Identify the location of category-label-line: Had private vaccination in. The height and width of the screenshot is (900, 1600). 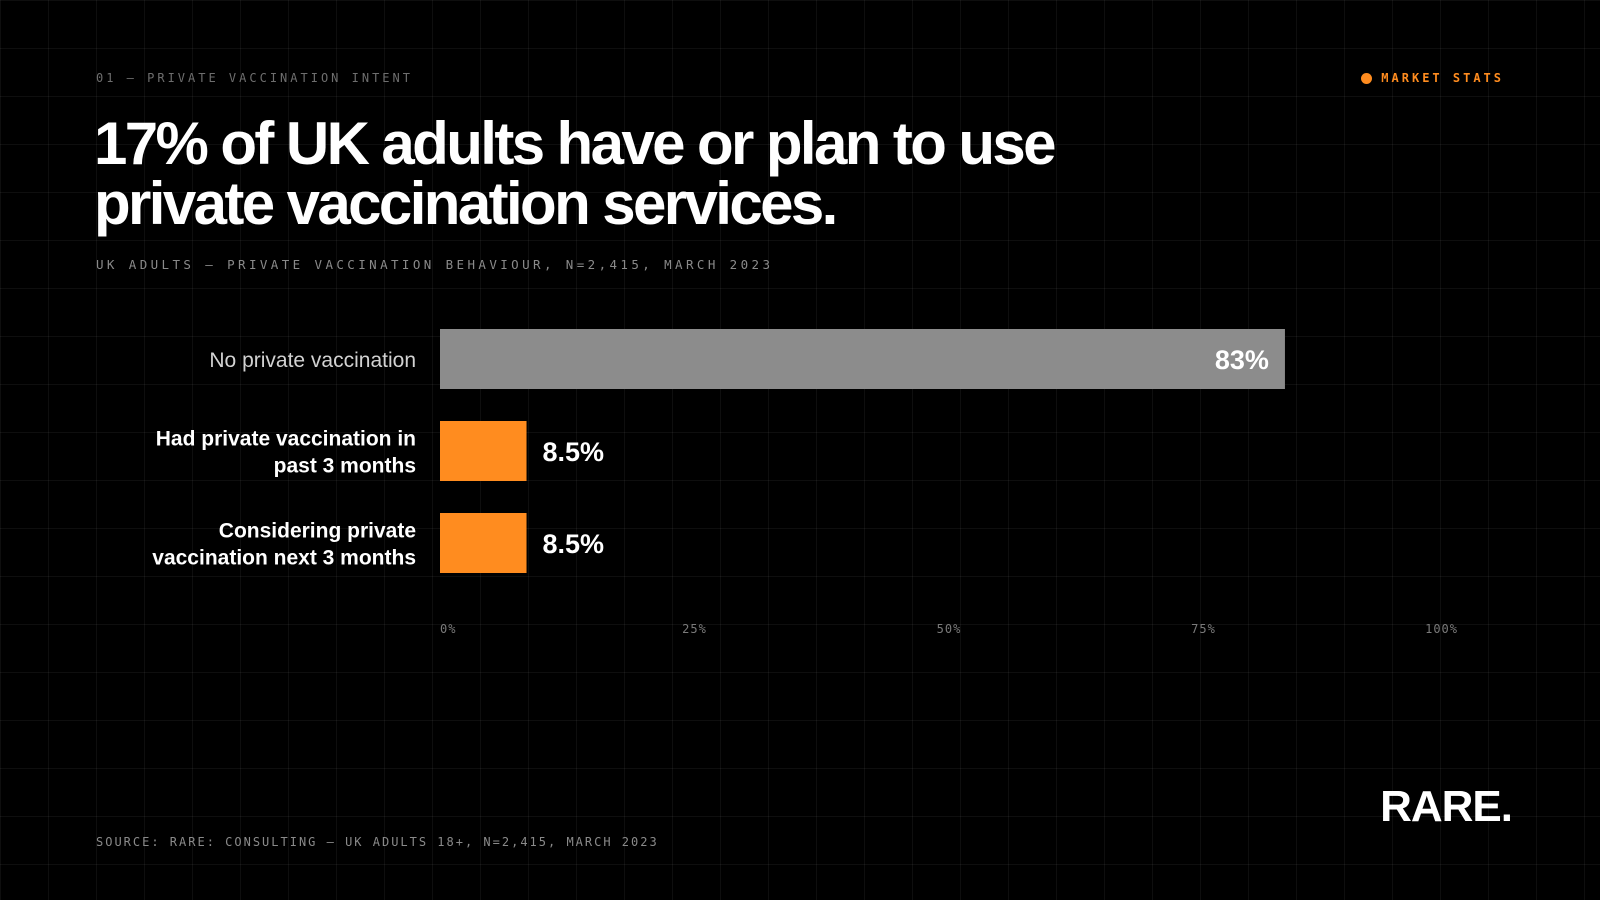
(286, 439).